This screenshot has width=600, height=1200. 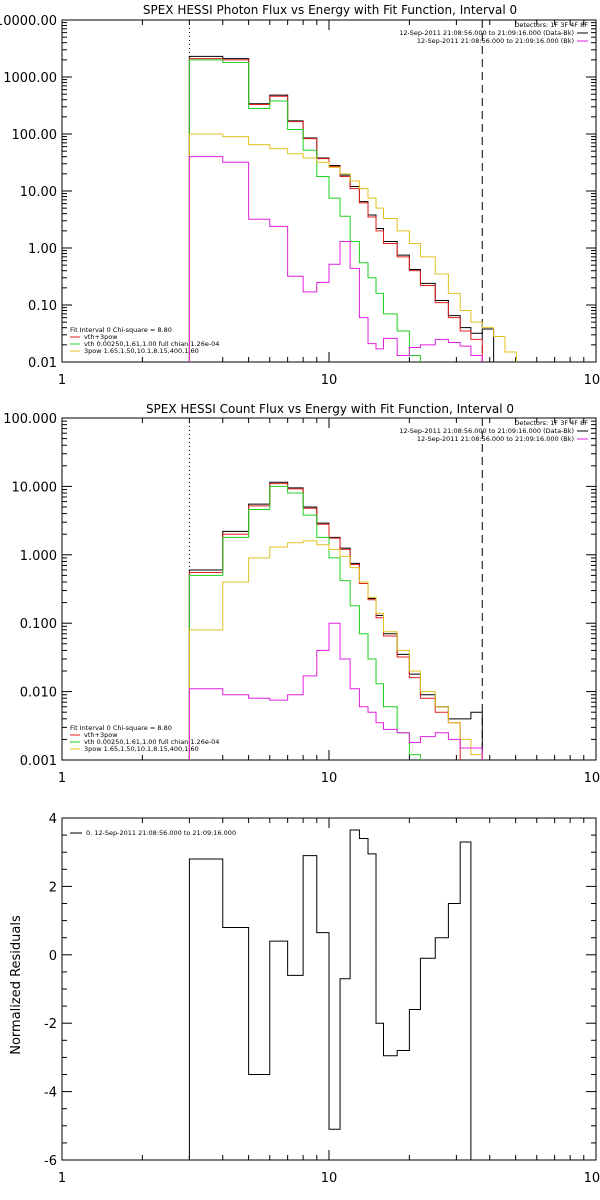 What do you see at coordinates (38, 624) in the screenshot?
I see `y-tick-label: 0.100` at bounding box center [38, 624].